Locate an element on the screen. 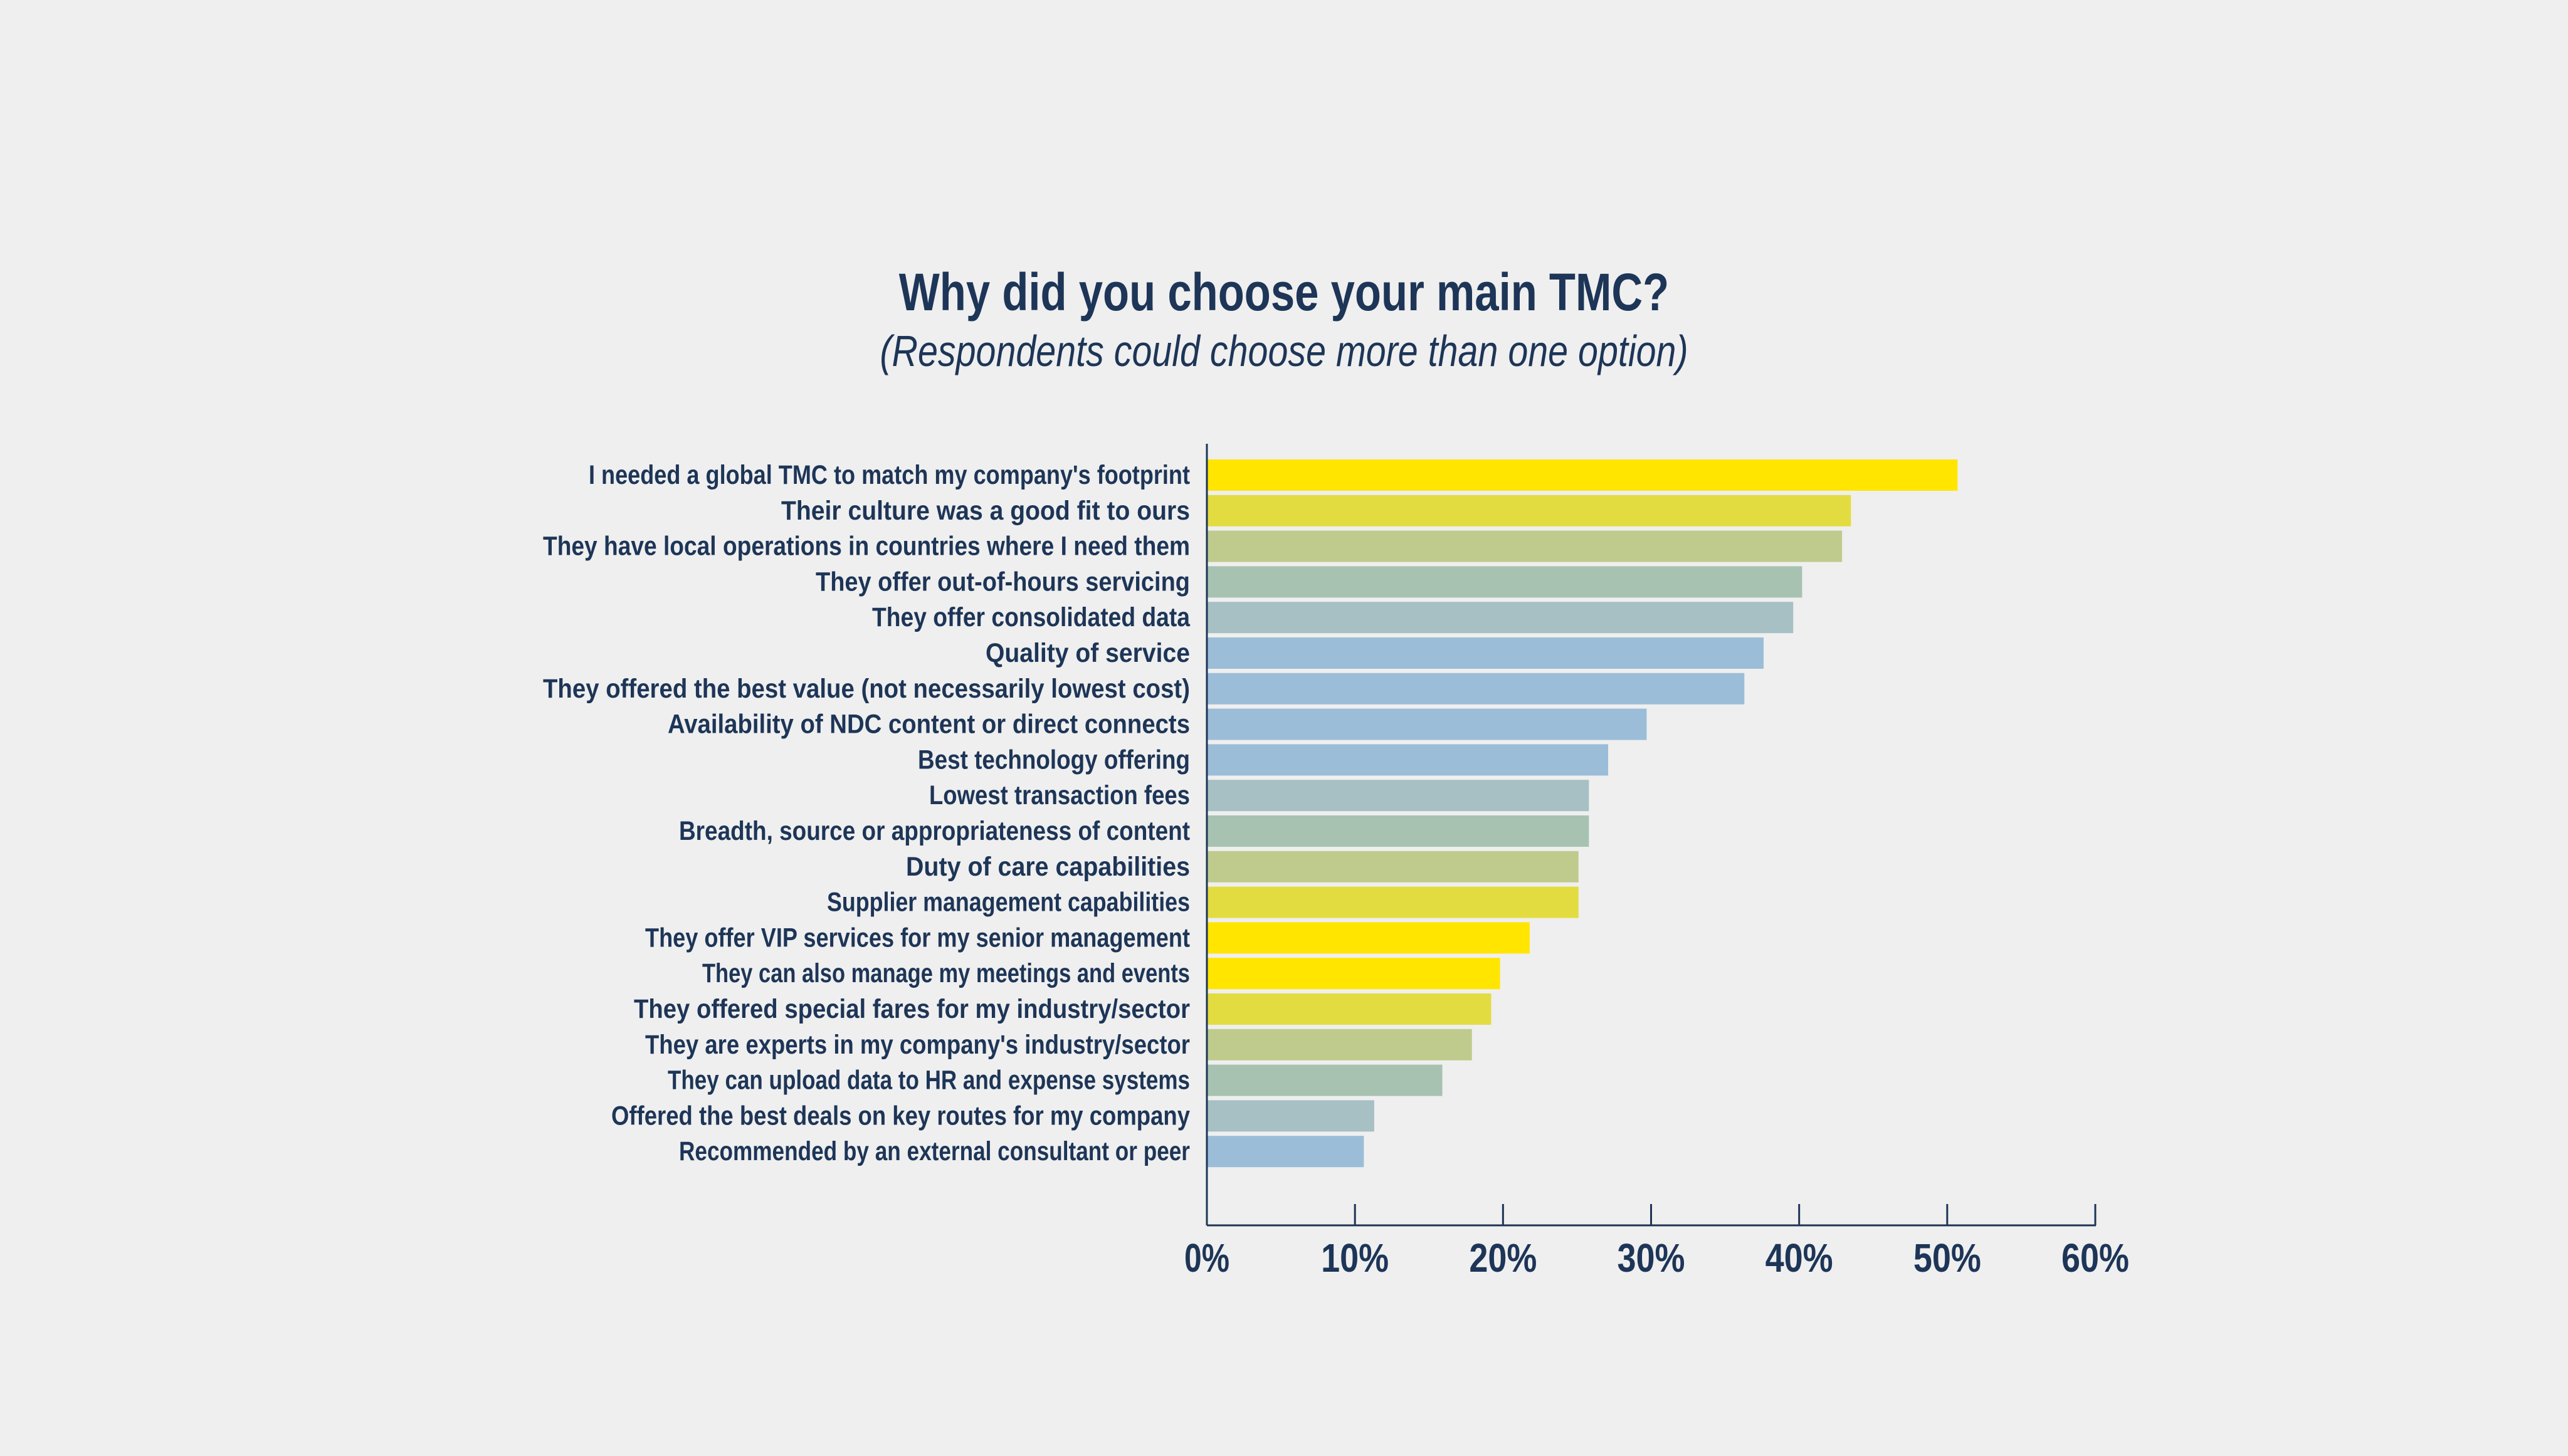  x-tick-label: 0% is located at coordinates (1206, 1258).